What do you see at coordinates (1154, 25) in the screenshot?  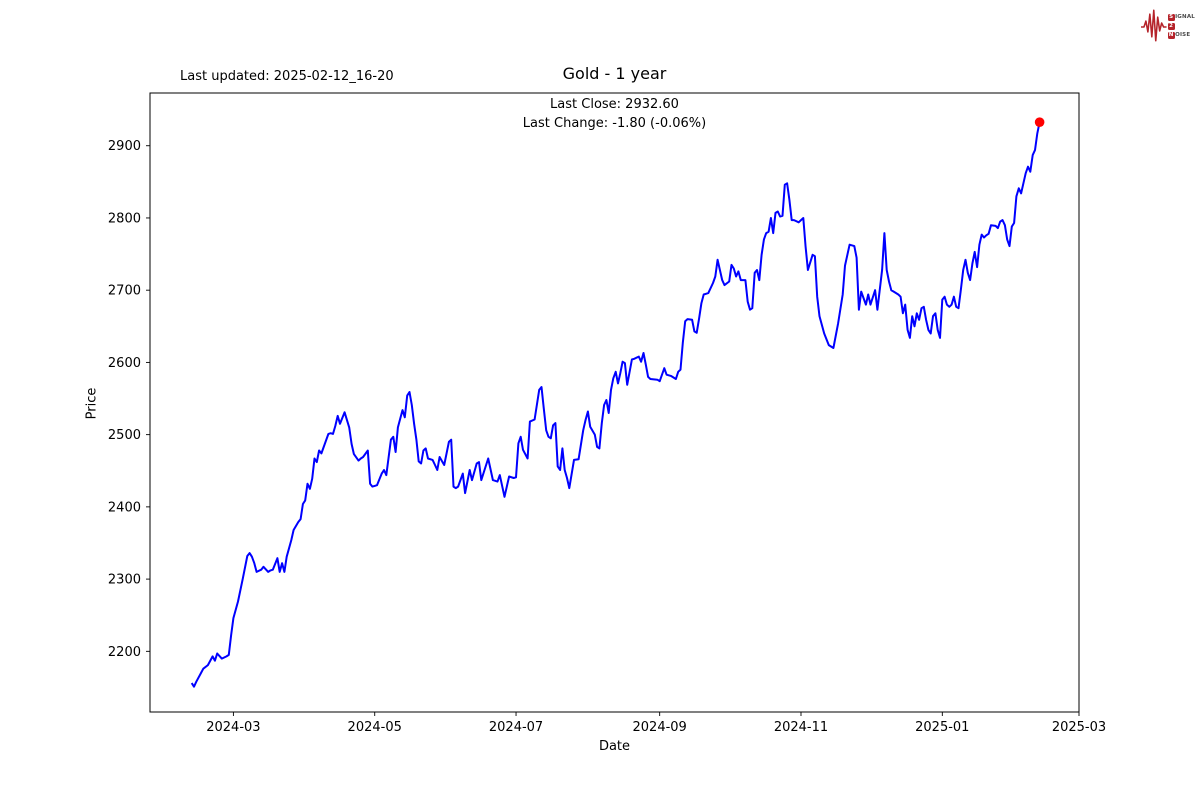 I see `waveform-icon` at bounding box center [1154, 25].